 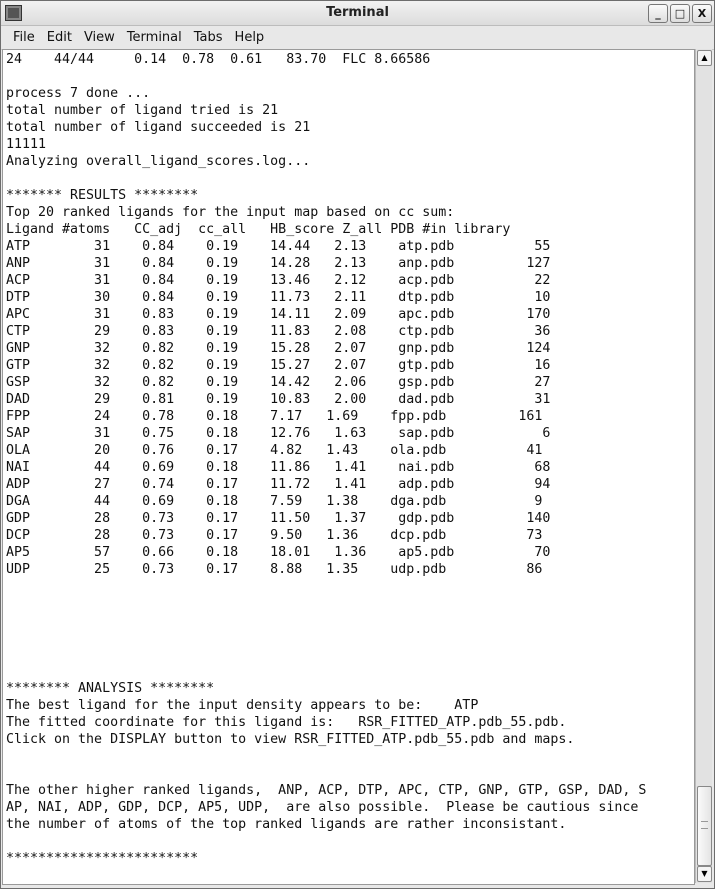 I want to click on scroll-down-arrow-icon: ▼, so click(x=704, y=874).